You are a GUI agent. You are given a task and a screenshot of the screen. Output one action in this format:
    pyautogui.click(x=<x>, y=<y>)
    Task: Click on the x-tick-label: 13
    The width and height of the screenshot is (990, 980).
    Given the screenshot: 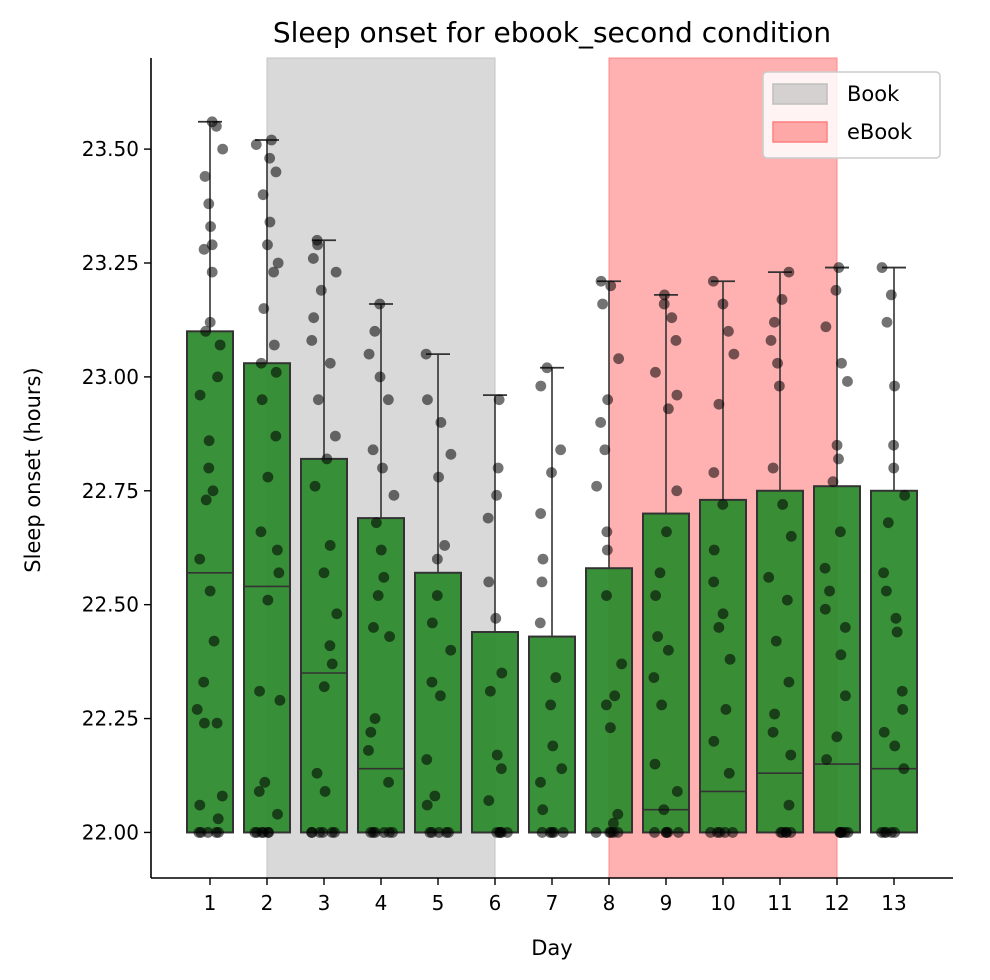 What is the action you would take?
    pyautogui.click(x=893, y=903)
    